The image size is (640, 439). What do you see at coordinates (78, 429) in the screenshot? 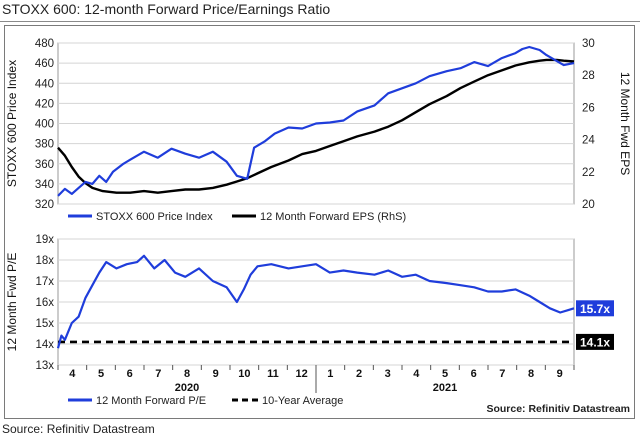
I see `source-footer: Source: Refinitiv Datastream` at bounding box center [78, 429].